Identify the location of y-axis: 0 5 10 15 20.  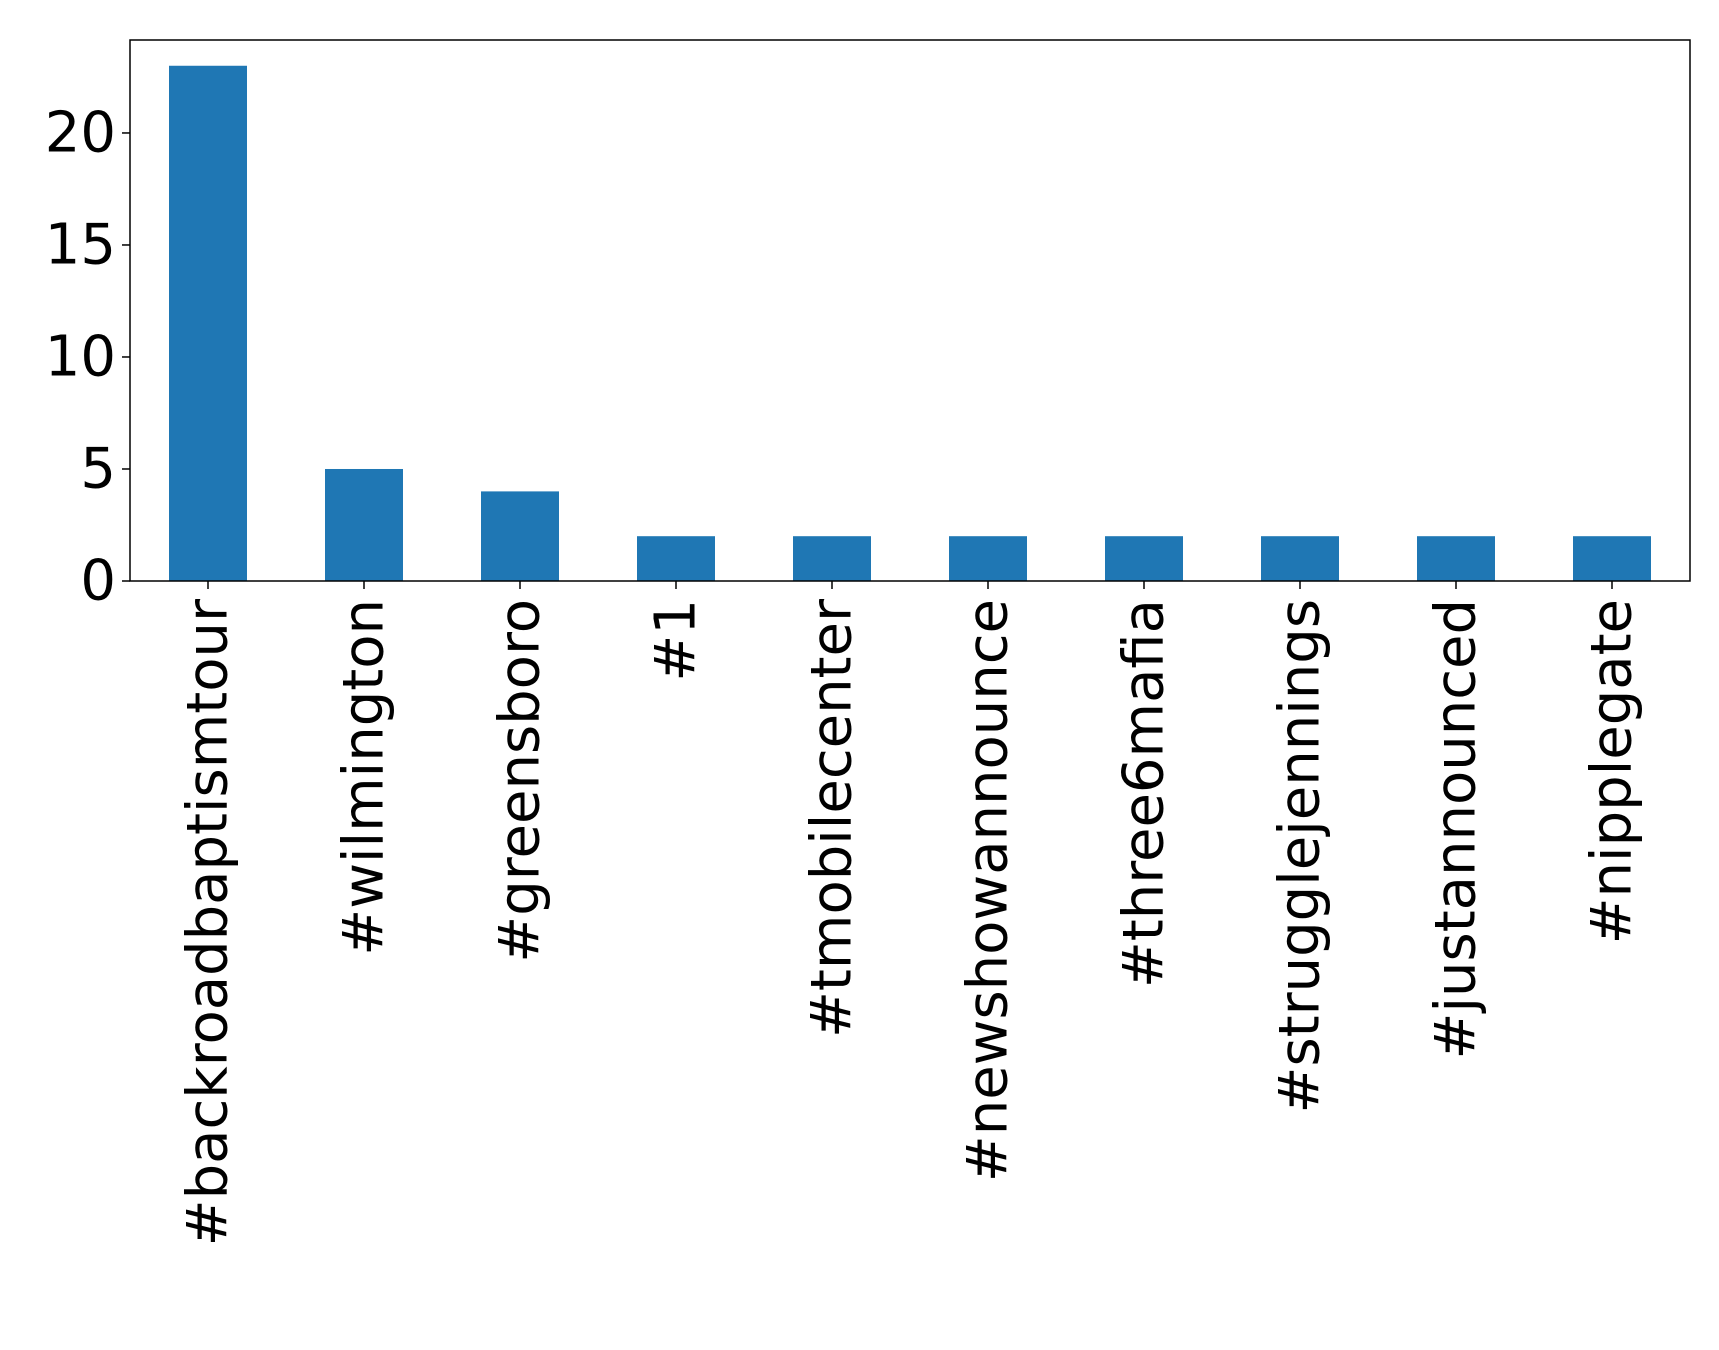
(87, 357).